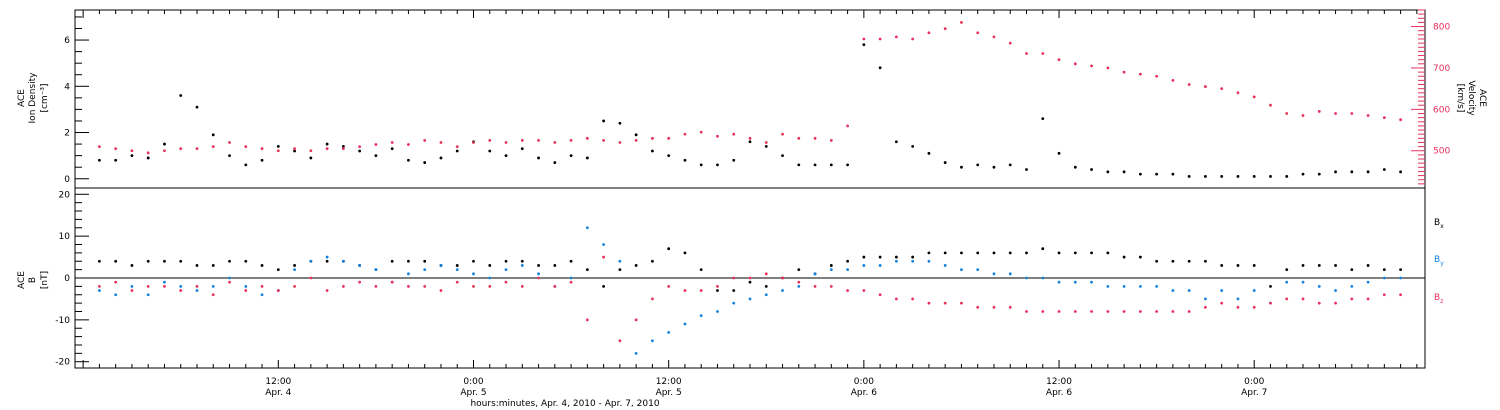 This screenshot has width=1500, height=410. Describe the element at coordinates (1254, 382) in the screenshot. I see `x-tick-time-5: 0:00` at that location.